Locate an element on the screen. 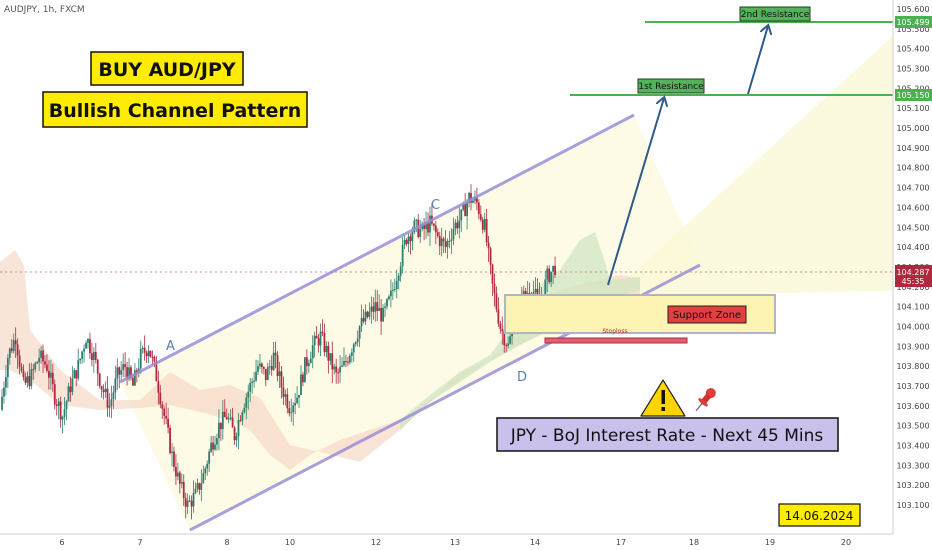  y-tick-label: 105.300 is located at coordinates (912, 69).